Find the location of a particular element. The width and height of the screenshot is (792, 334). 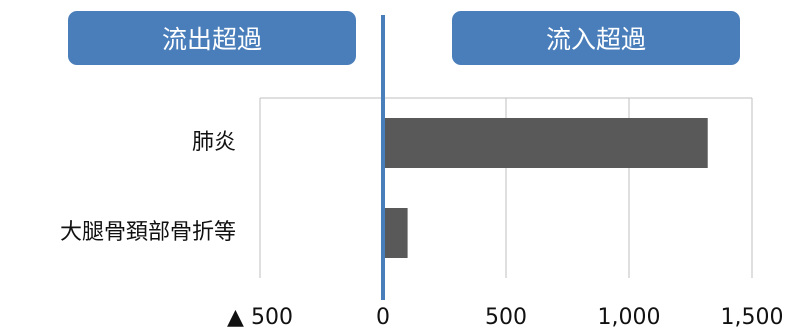

x-tick-label: ▲ 500 is located at coordinates (260, 317).